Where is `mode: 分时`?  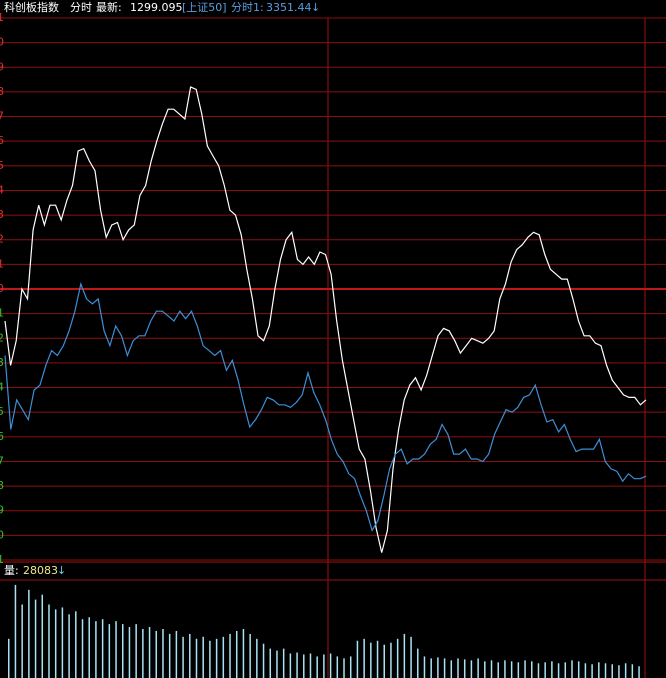 mode: 分时 is located at coordinates (81, 7).